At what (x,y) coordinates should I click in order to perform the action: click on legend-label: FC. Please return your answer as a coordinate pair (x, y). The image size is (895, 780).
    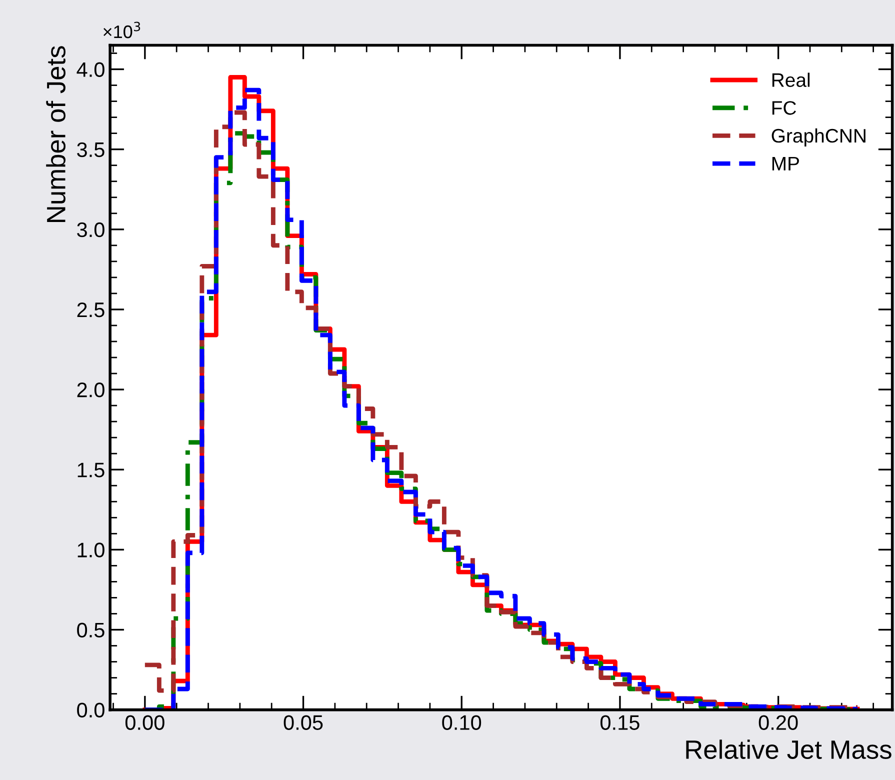
    Looking at the image, I should click on (784, 108).